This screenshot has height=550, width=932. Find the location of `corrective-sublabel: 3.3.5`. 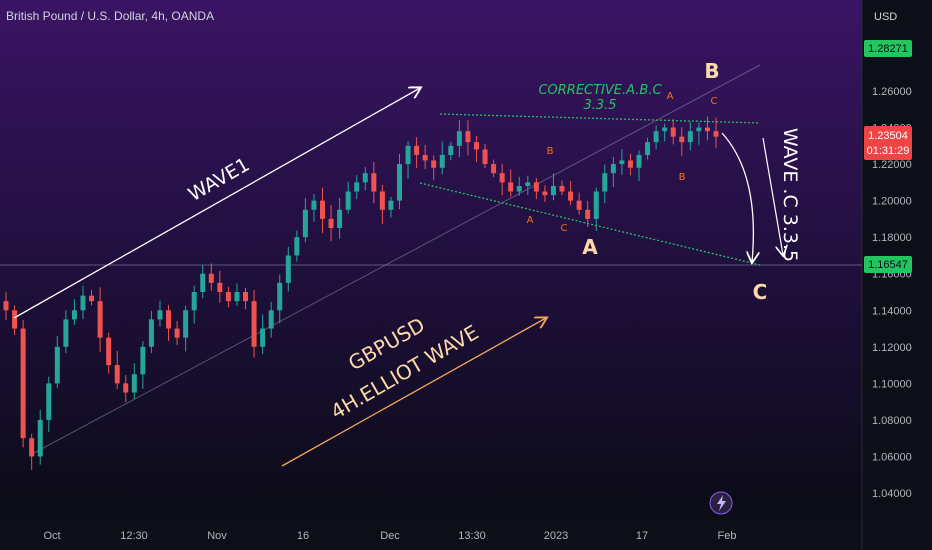

corrective-sublabel: 3.3.5 is located at coordinates (599, 105).